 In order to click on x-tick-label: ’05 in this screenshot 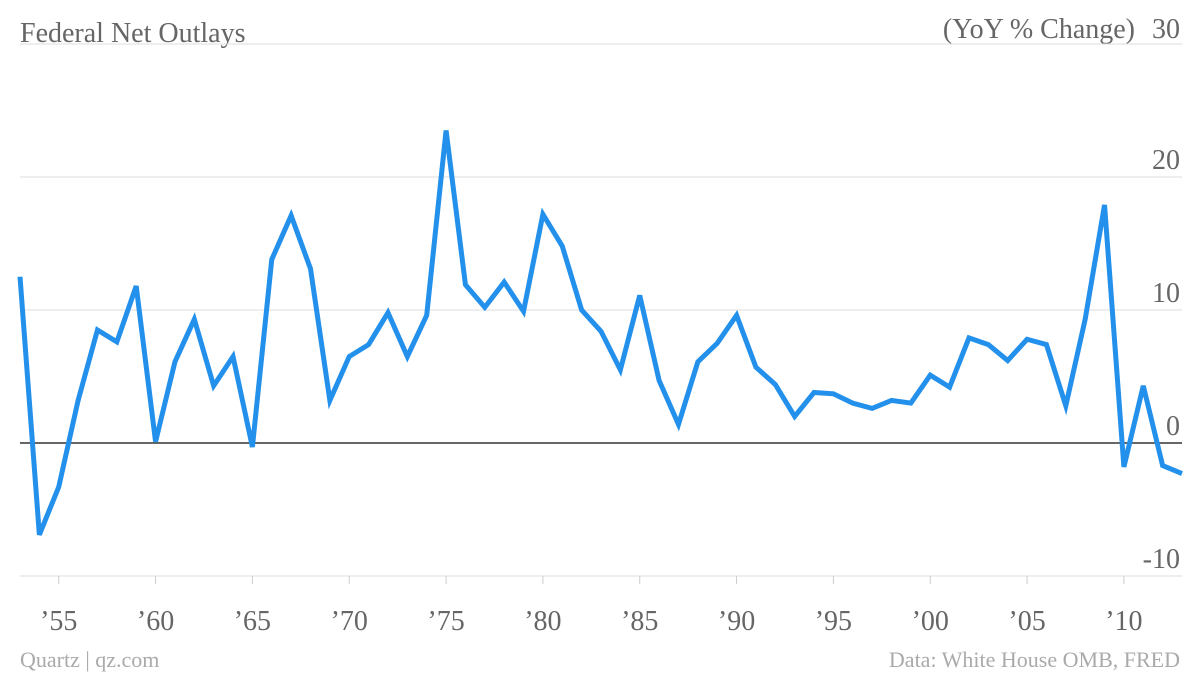, I will do `click(1026, 621)`.